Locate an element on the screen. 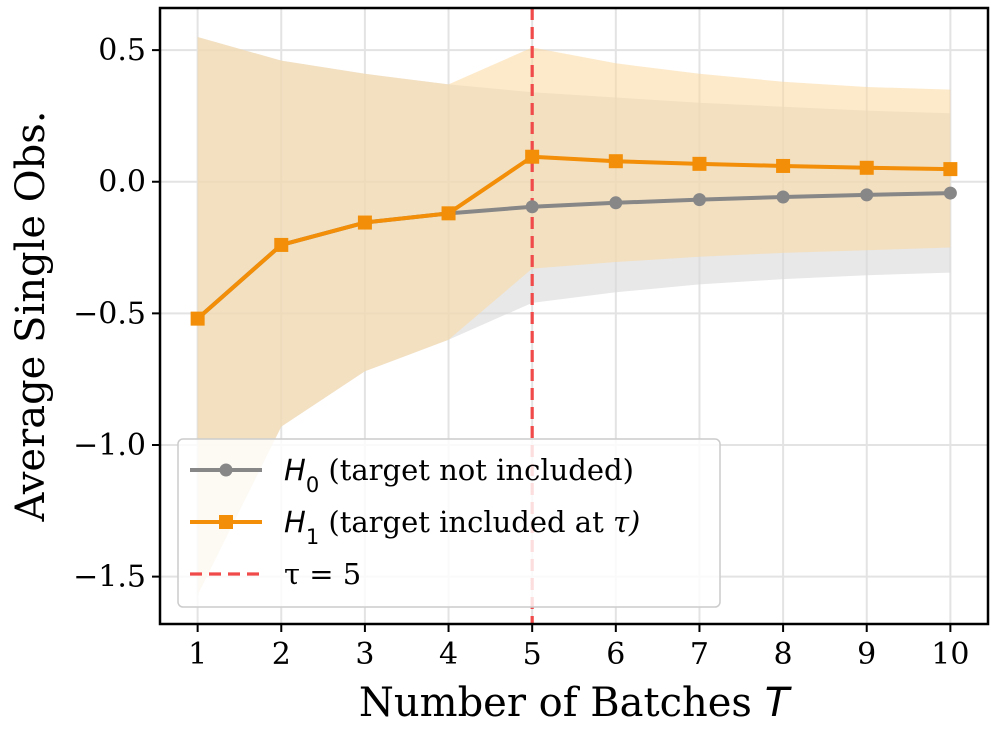 The height and width of the screenshot is (735, 997). y-tick-label-4: −1.0 is located at coordinates (109, 445).